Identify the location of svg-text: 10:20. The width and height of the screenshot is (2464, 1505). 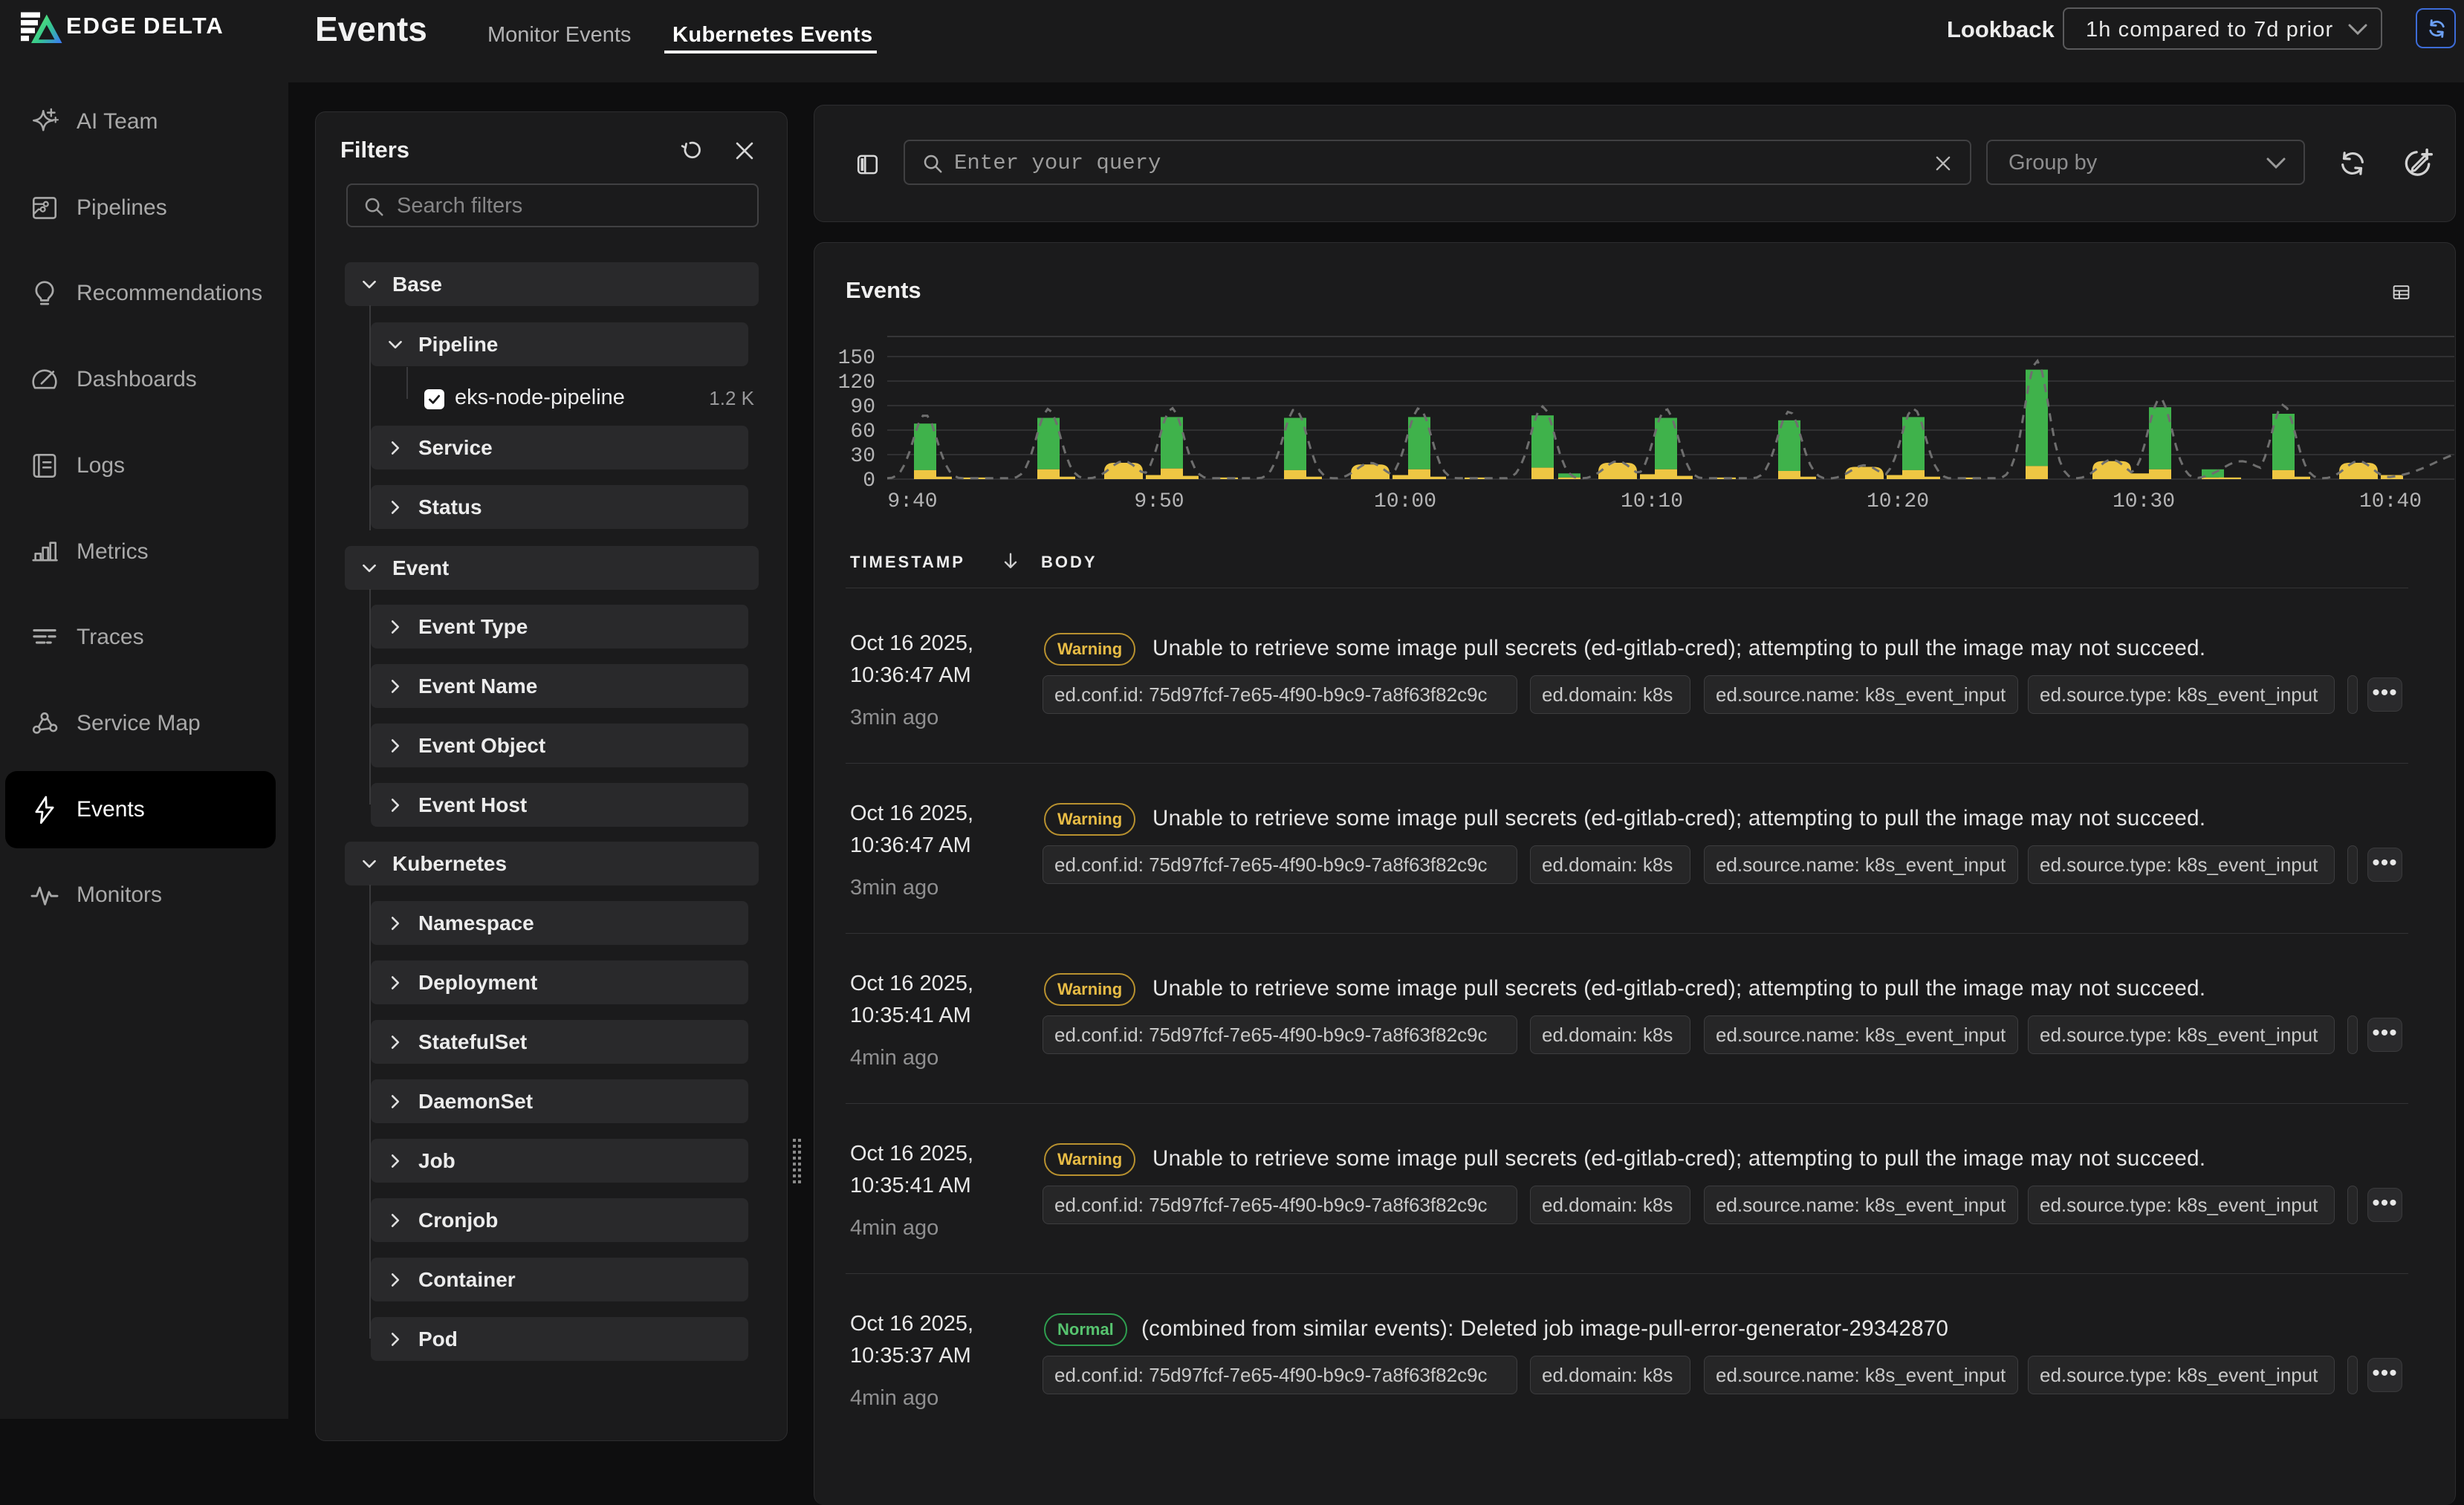
(1898, 501).